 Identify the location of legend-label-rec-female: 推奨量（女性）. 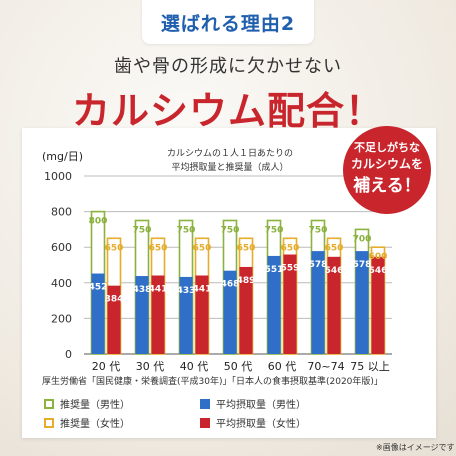
(95, 424).